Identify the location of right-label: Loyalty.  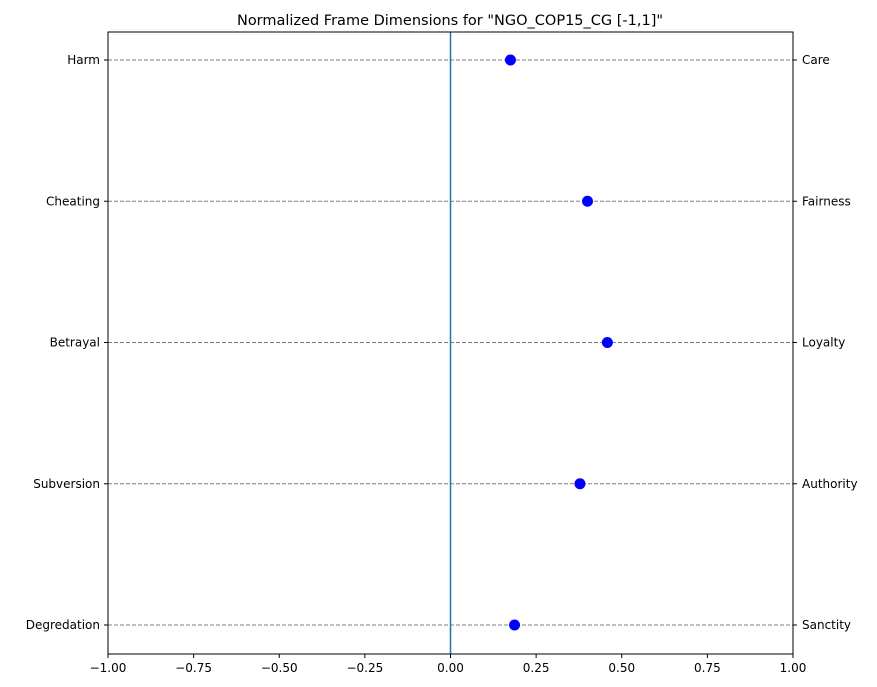
(823, 343).